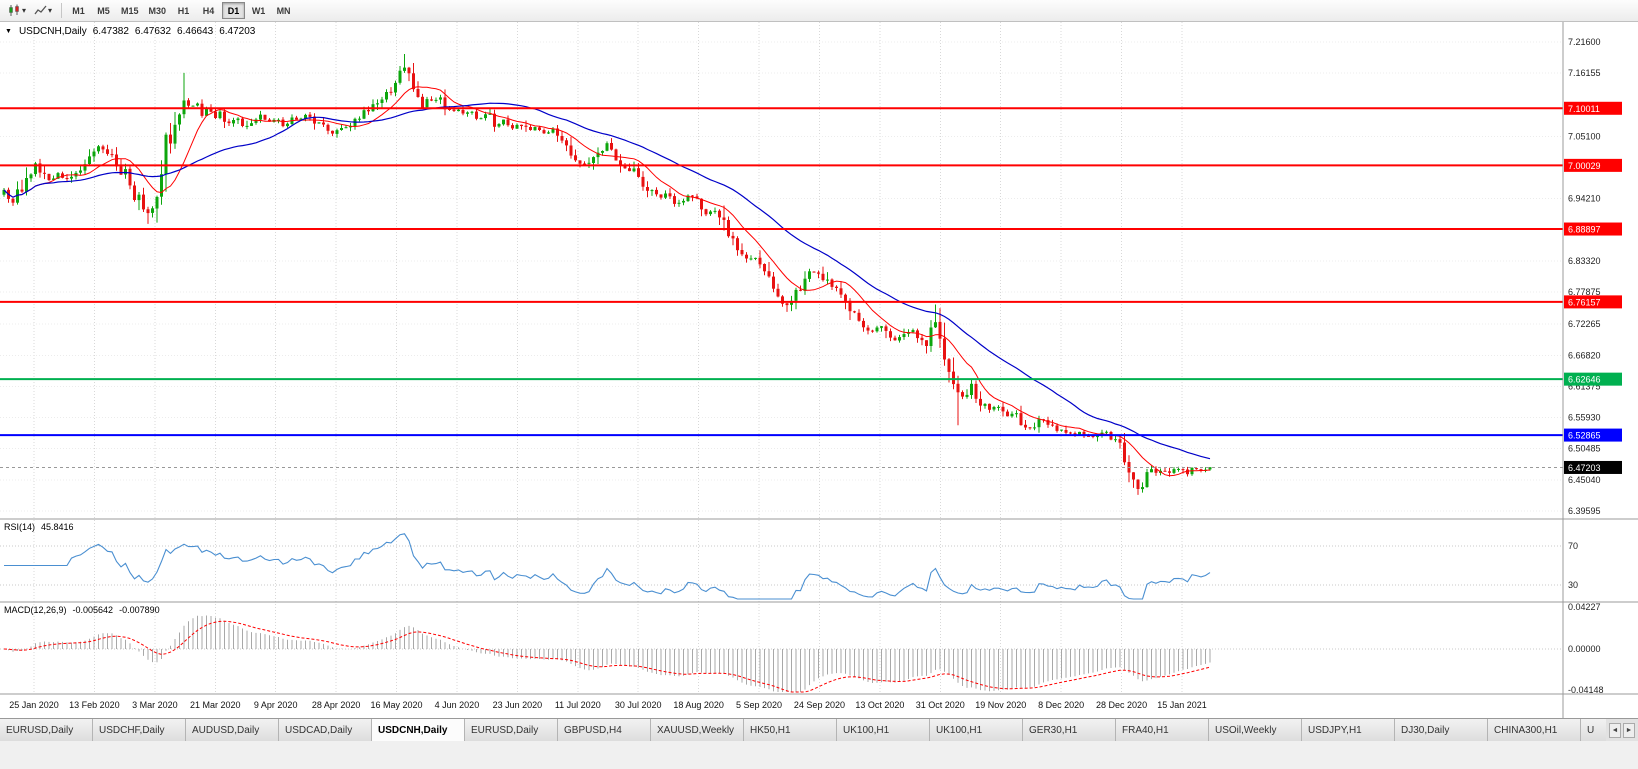  Describe the element at coordinates (1573, 585) in the screenshot. I see `rsi-axis-label: 30` at that location.